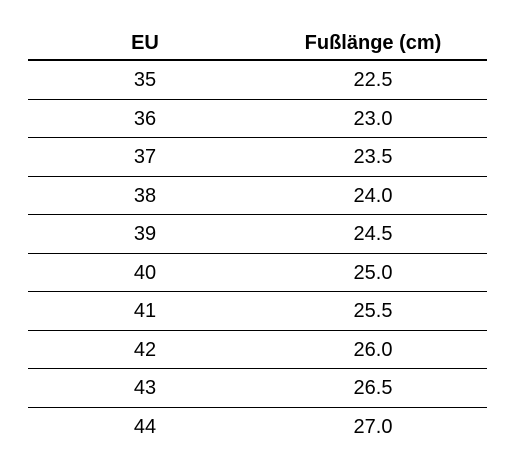 Image resolution: width=518 pixels, height=465 pixels. What do you see at coordinates (145, 43) in the screenshot?
I see `header-cell: EU` at bounding box center [145, 43].